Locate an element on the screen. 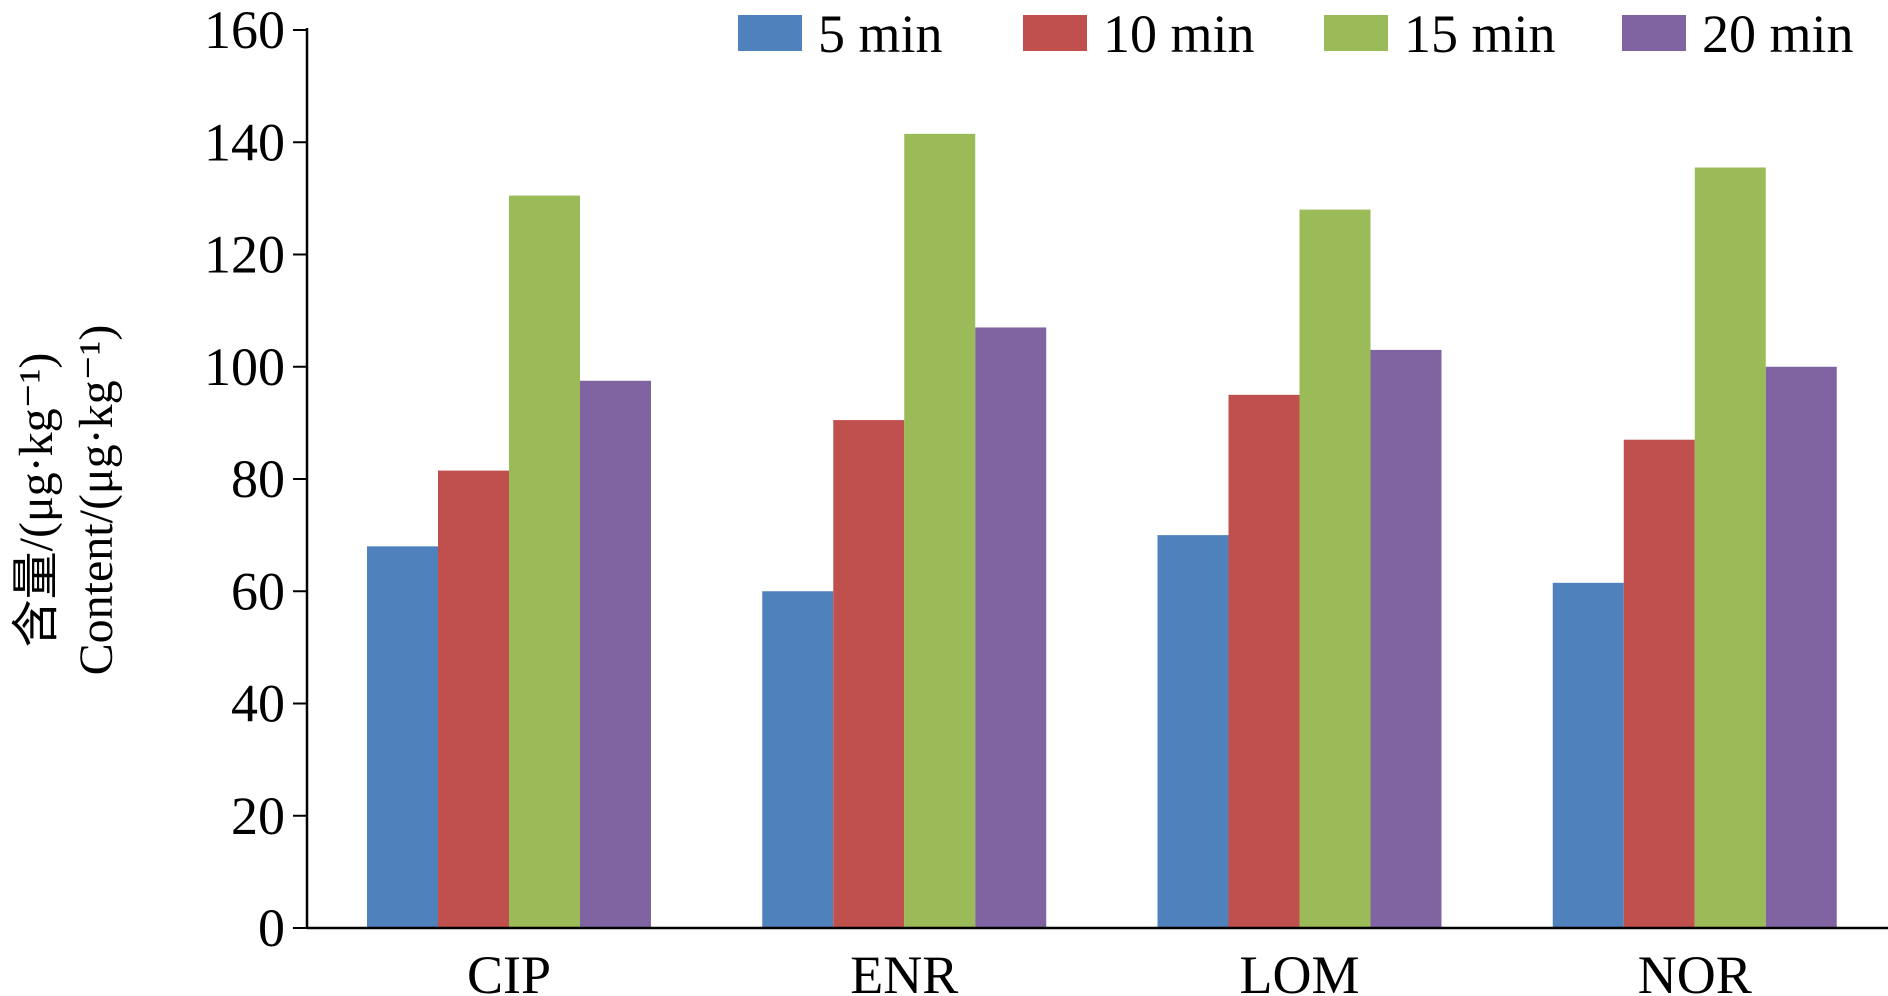 The height and width of the screenshot is (996, 1888). y-axis-ticks: 0 20 40 60 80 100 120 140 160 is located at coordinates (255, 479).